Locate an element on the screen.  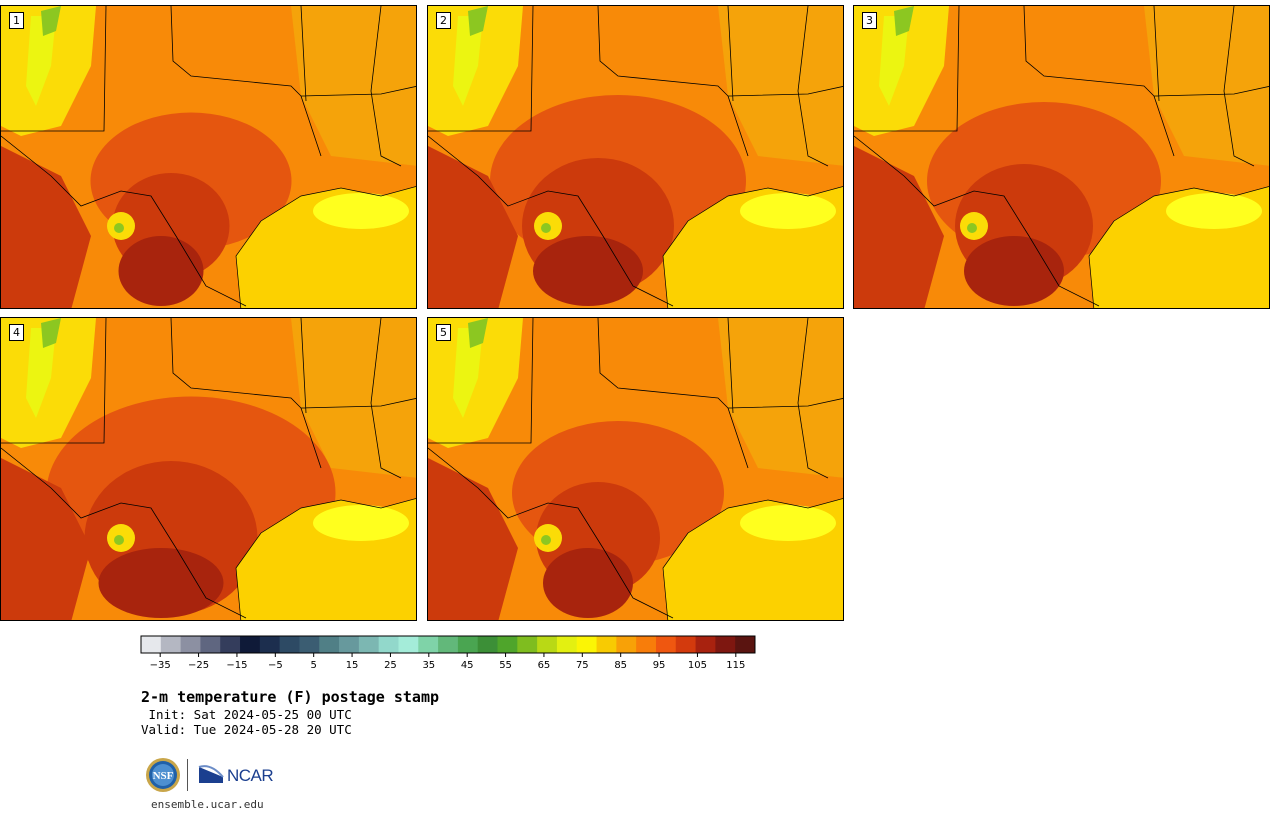
colorbar-tick-label: −25 is located at coordinates (198, 665).